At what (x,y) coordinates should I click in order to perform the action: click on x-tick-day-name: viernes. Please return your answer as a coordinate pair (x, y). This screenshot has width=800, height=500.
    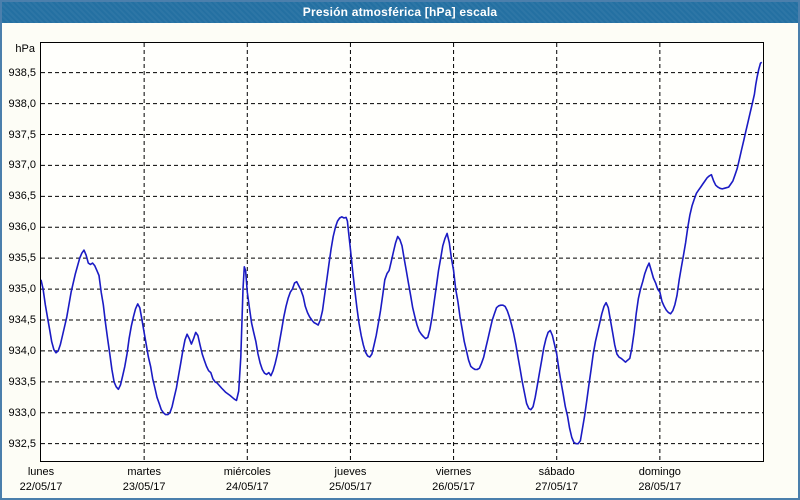
    Looking at the image, I should click on (453, 472).